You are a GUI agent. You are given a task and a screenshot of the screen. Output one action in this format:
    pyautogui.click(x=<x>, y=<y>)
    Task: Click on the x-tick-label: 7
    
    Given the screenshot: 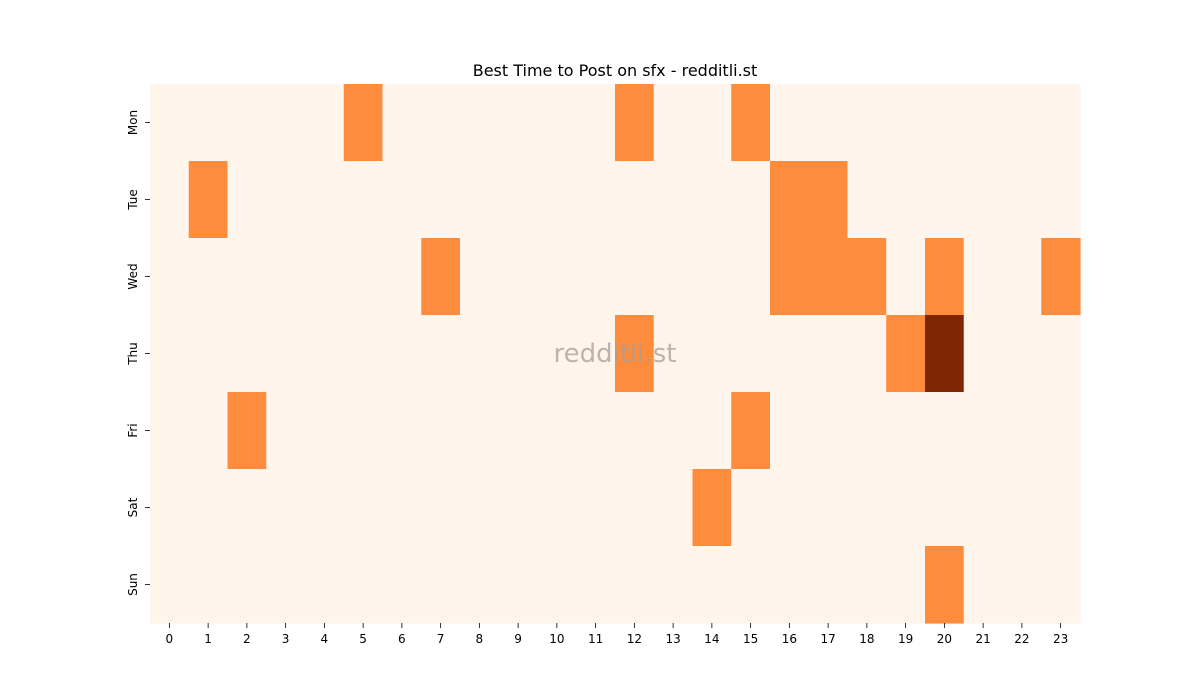 What is the action you would take?
    pyautogui.click(x=441, y=639)
    